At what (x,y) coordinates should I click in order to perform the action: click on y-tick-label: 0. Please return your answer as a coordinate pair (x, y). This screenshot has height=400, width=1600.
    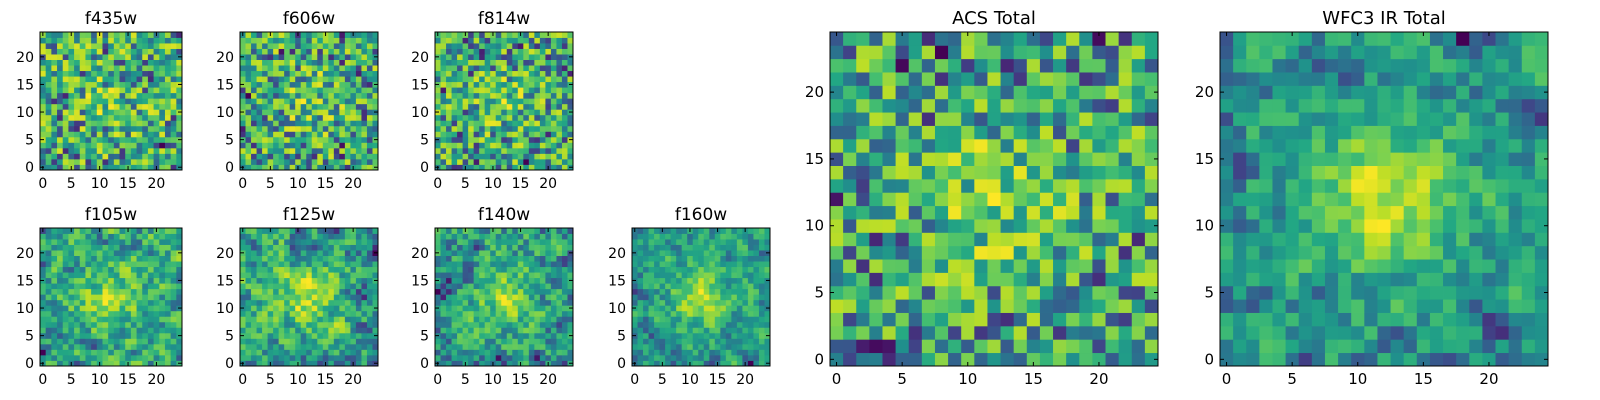
    Looking at the image, I should click on (621, 364).